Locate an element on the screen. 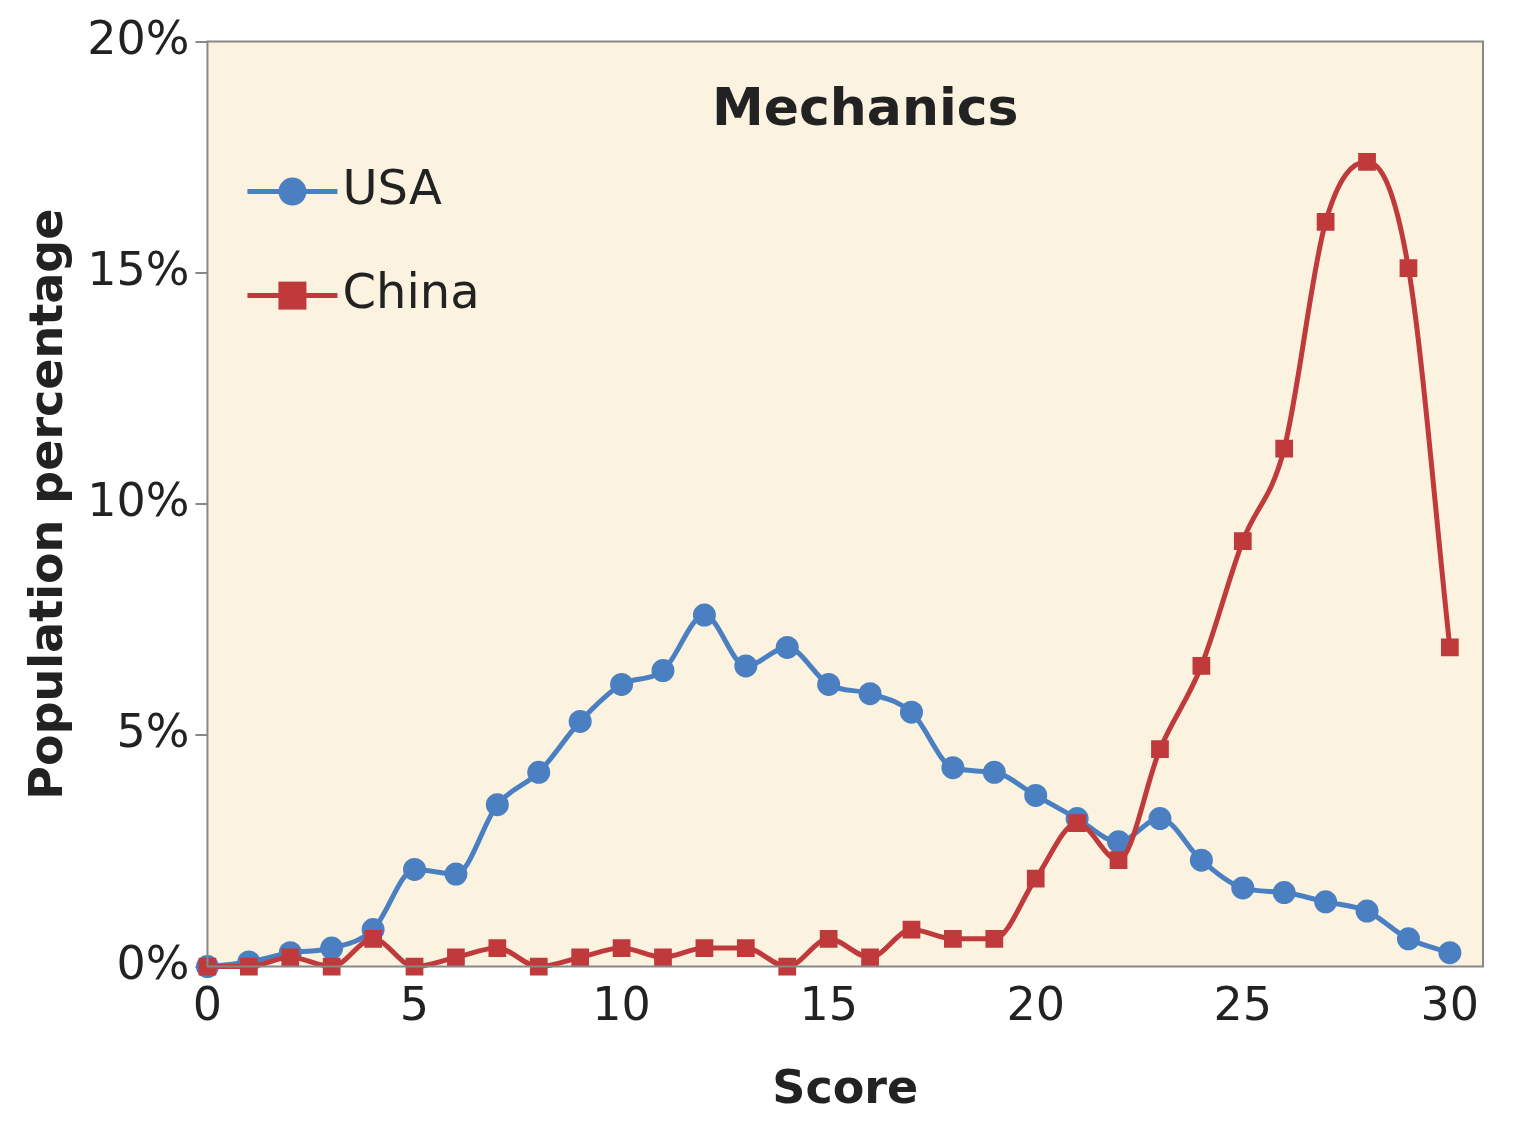  x-tick-label: 20 is located at coordinates (1035, 1004).